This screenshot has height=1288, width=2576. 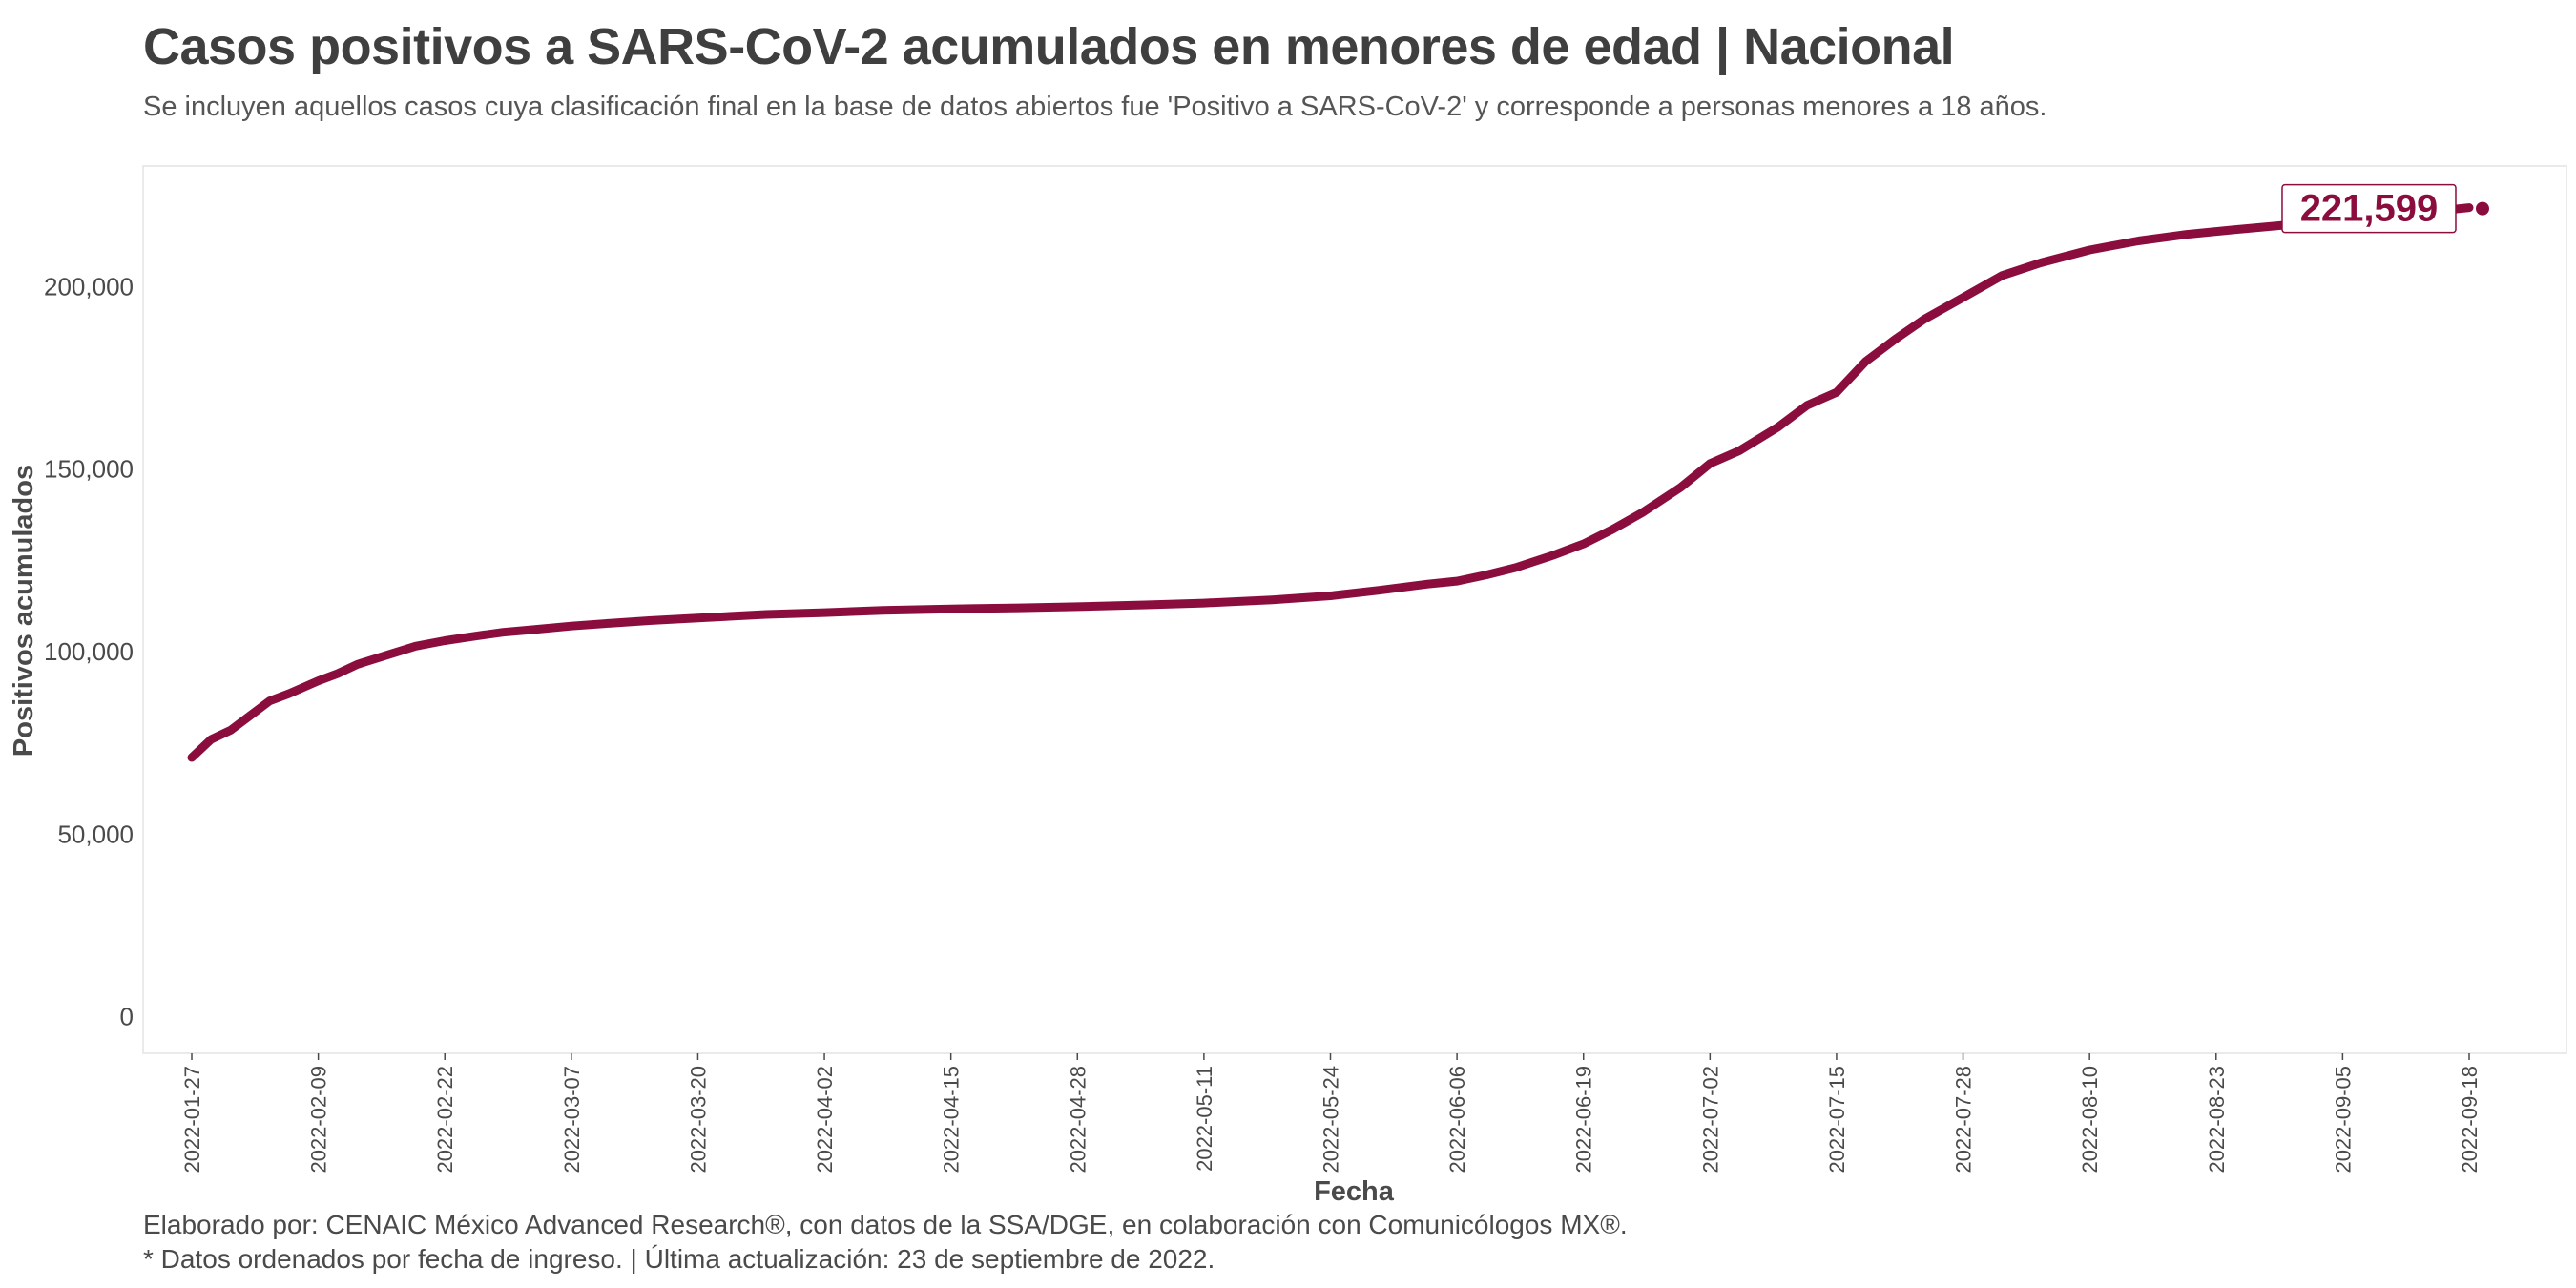 I want to click on y-axis: 0 50,000 100,000 150,000 200,000, so click(x=89, y=651).